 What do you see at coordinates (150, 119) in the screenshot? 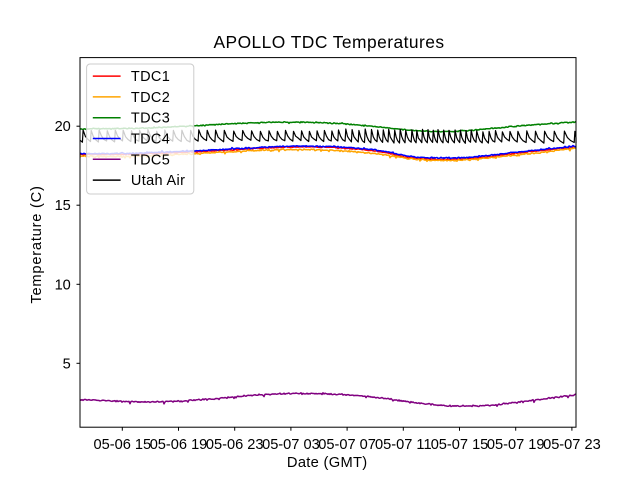
I see `svg-text: TDC3` at bounding box center [150, 119].